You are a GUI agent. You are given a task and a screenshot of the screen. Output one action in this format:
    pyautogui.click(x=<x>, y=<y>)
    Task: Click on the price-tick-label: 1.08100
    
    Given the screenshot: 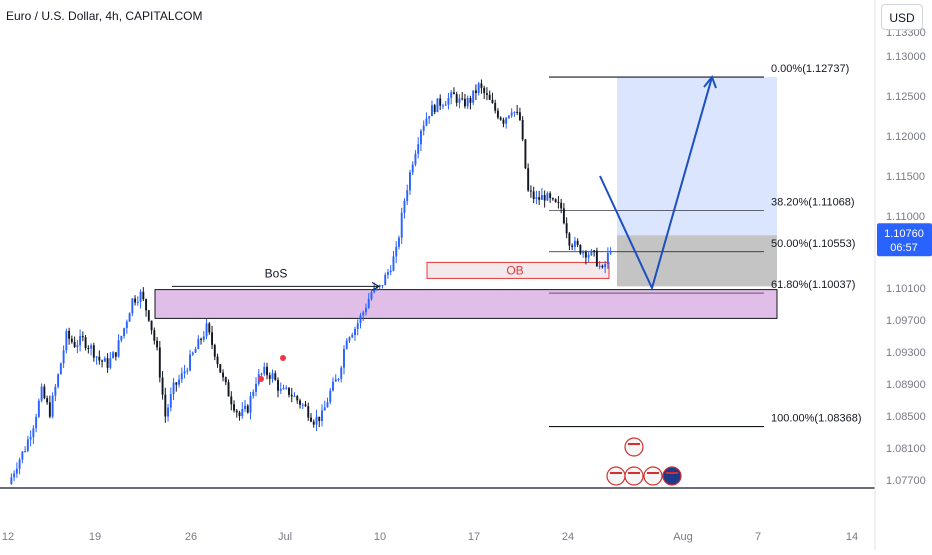 What is the action you would take?
    pyautogui.click(x=906, y=449)
    